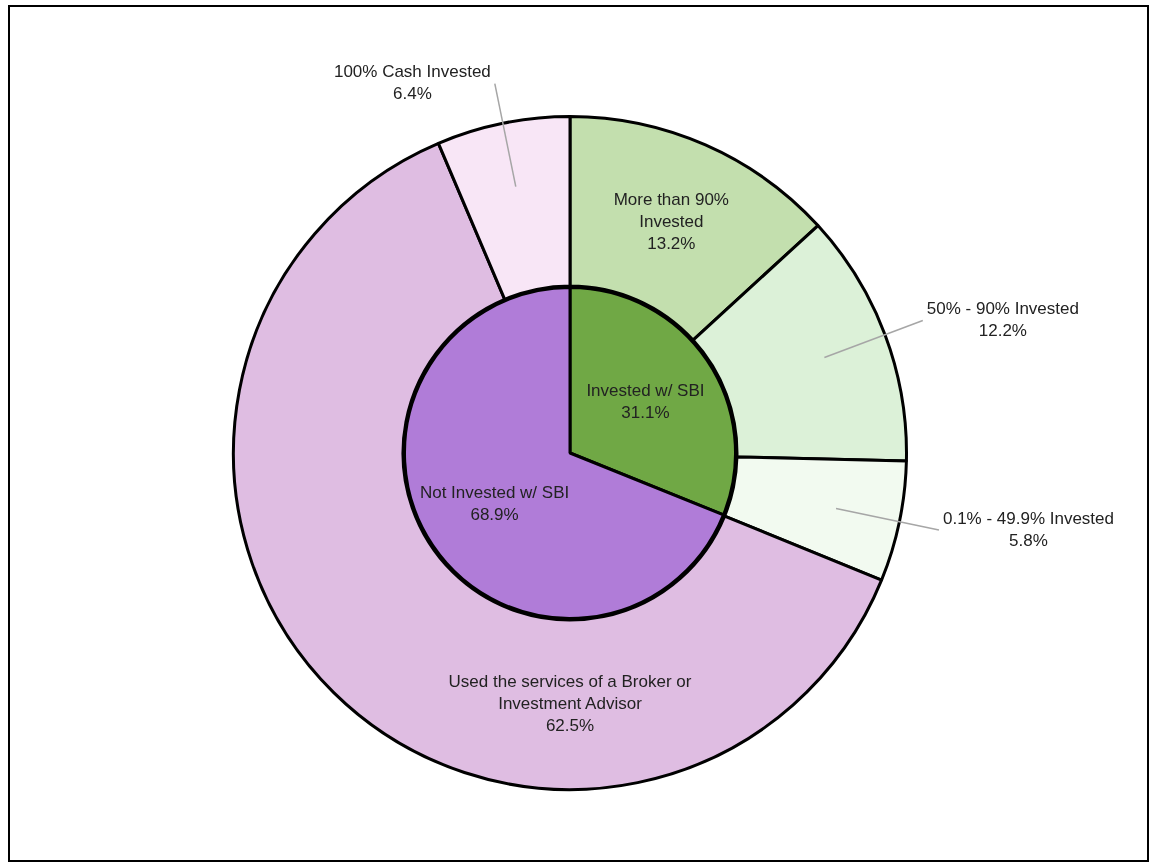 The width and height of the screenshot is (1151, 863). Describe the element at coordinates (1028, 540) in the screenshot. I see `data-label: 5.8%` at that location.